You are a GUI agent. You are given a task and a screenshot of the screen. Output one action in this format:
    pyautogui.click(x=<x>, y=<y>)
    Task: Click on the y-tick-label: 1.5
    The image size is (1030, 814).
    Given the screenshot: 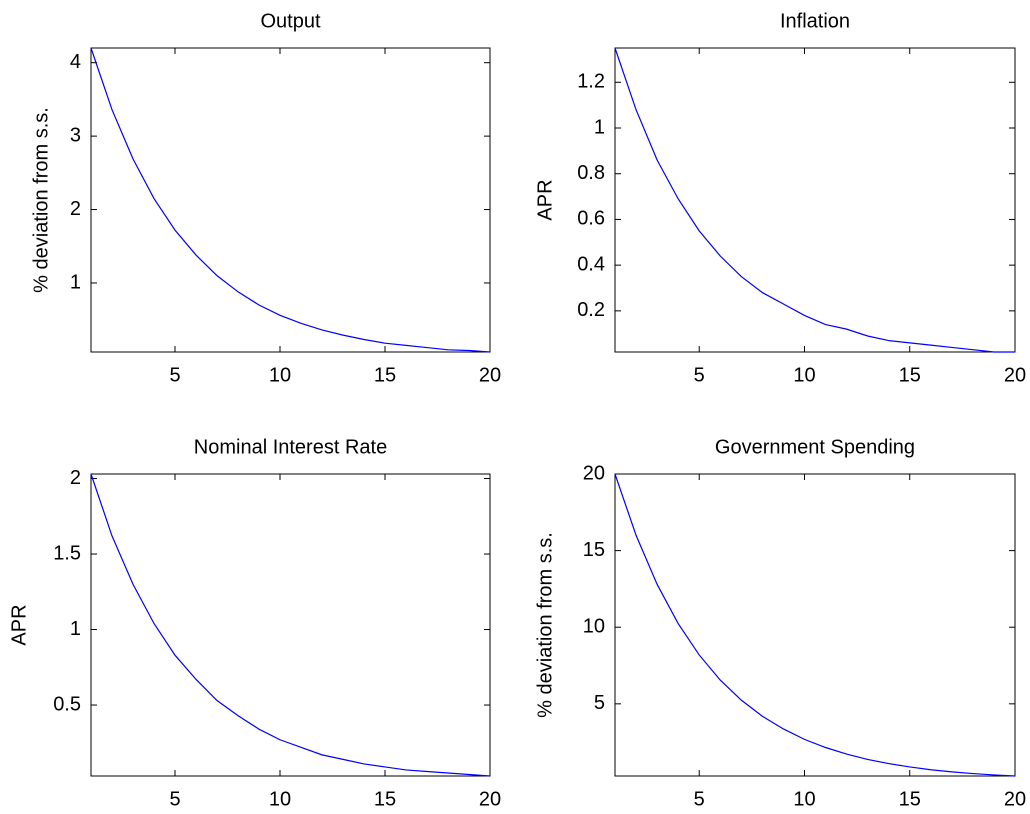 What is the action you would take?
    pyautogui.click(x=67, y=553)
    